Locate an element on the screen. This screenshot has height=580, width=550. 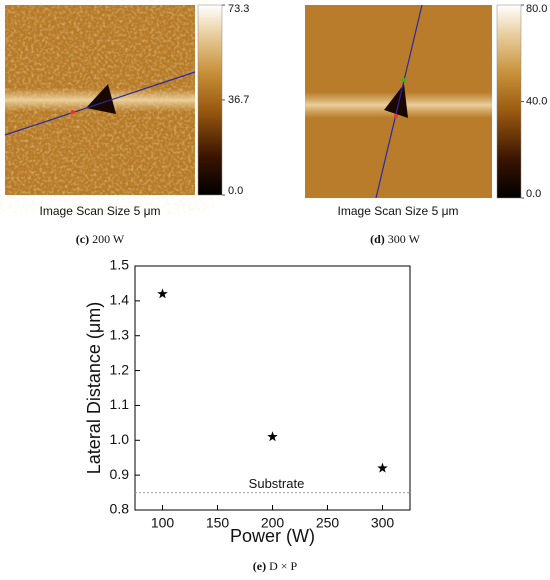
caption: (d) 300 W is located at coordinates (395, 239).